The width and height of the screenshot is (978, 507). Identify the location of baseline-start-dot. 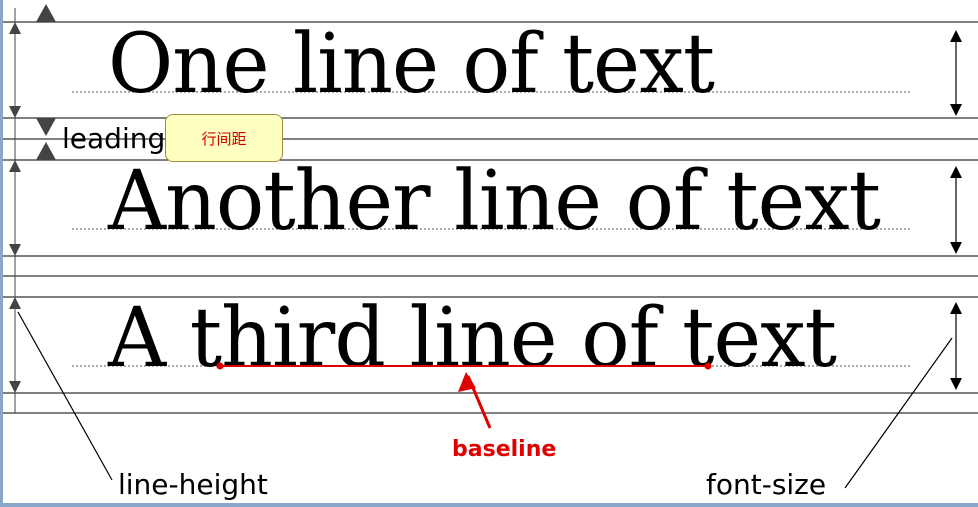
(220, 366).